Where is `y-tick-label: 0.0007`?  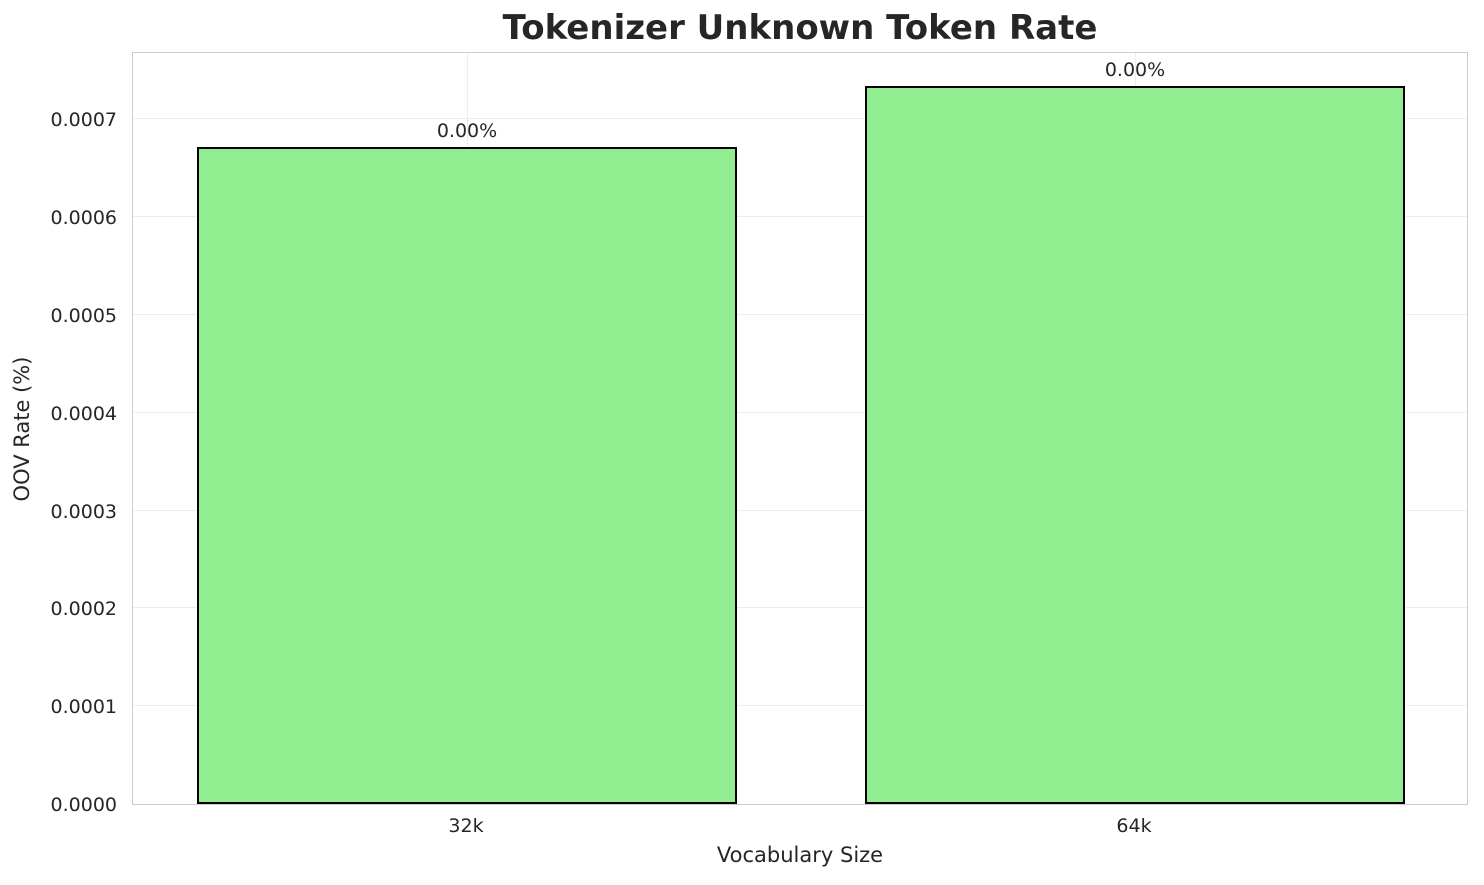
y-tick-label: 0.0007 is located at coordinates (83, 120).